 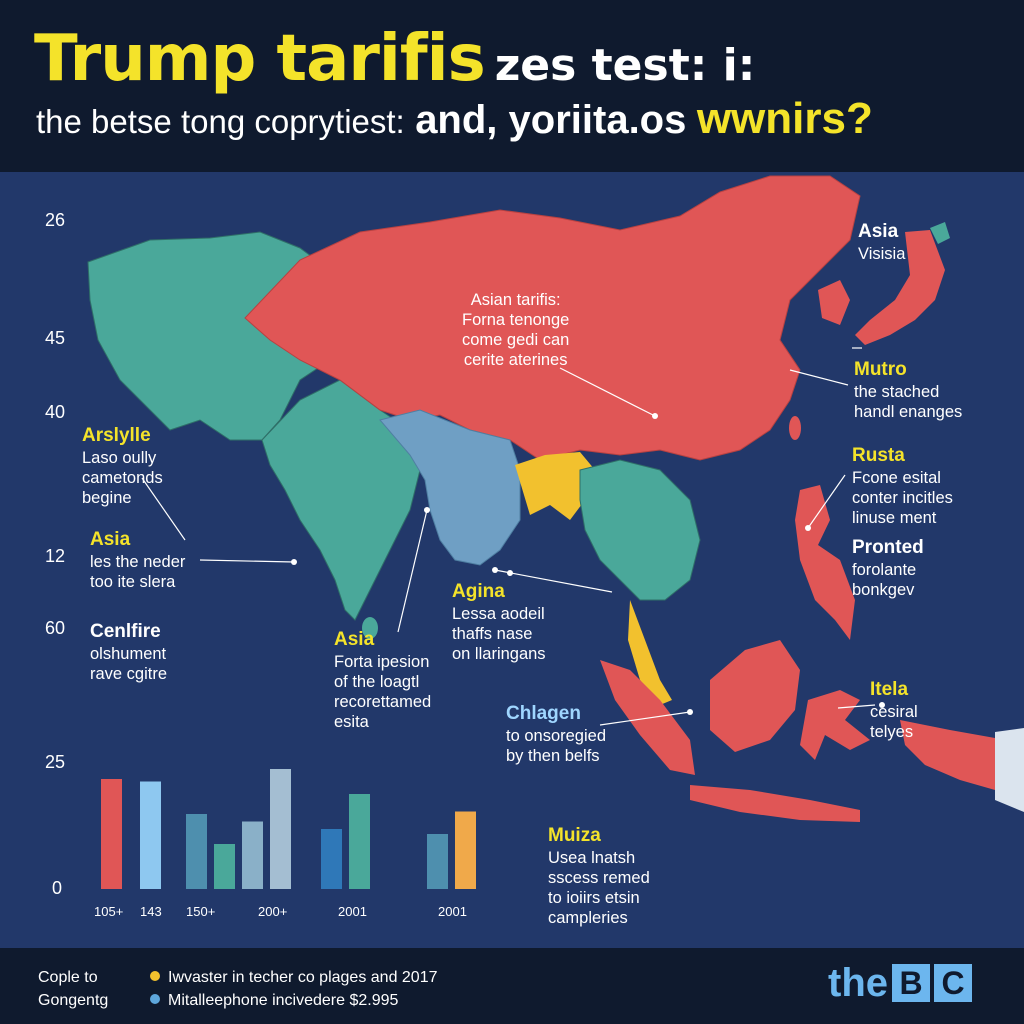 I want to click on legend-item: Mitalleephone incivedere $2.995, so click(x=294, y=1000).